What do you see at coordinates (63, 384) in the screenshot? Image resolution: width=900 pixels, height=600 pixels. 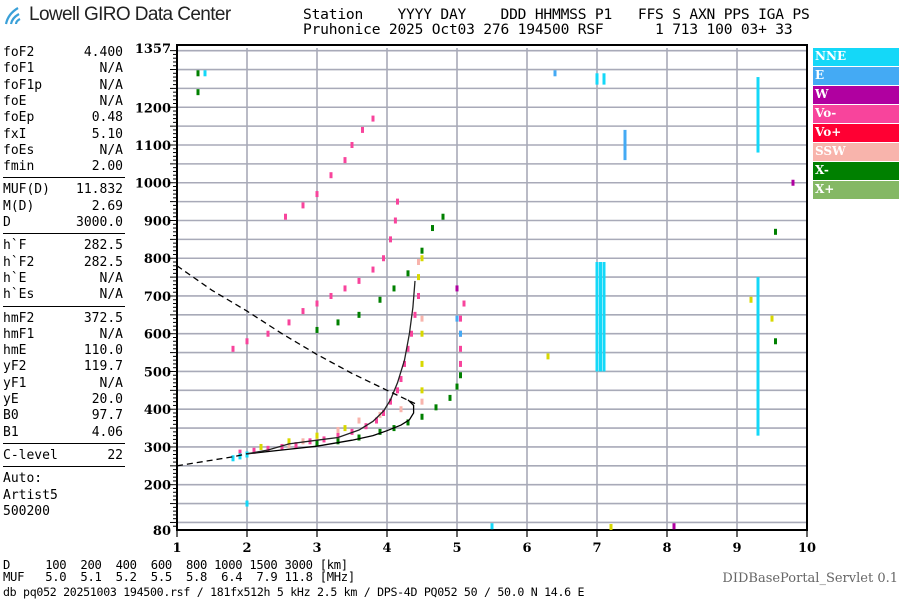 I see `param-yf1: yF1 N/A` at bounding box center [63, 384].